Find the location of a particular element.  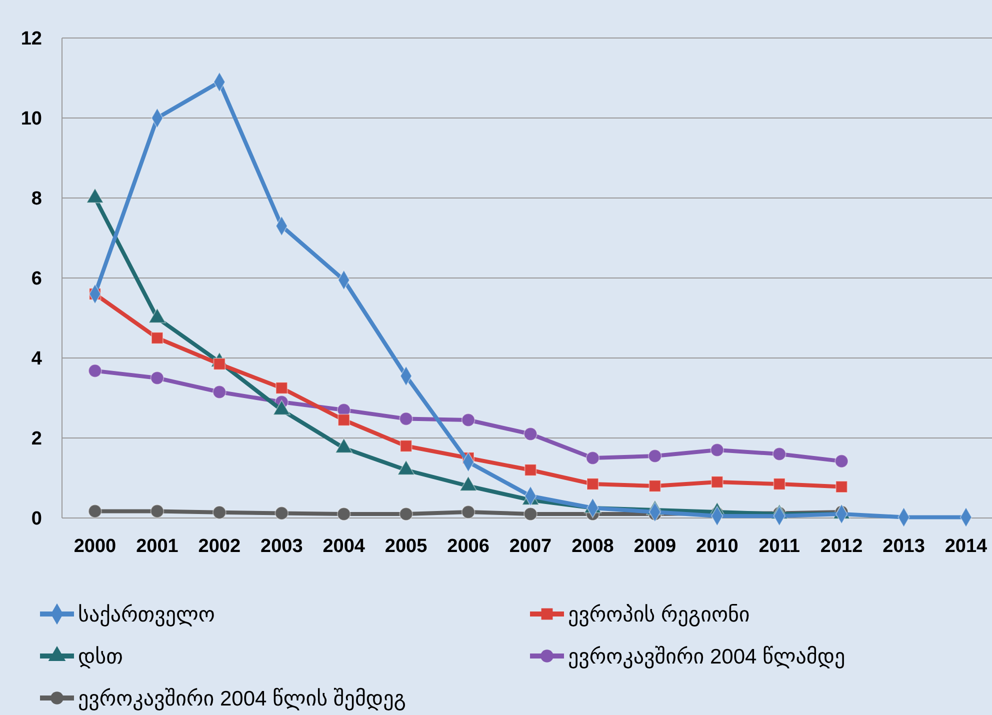

x-tick-label: 2003 is located at coordinates (281, 546).